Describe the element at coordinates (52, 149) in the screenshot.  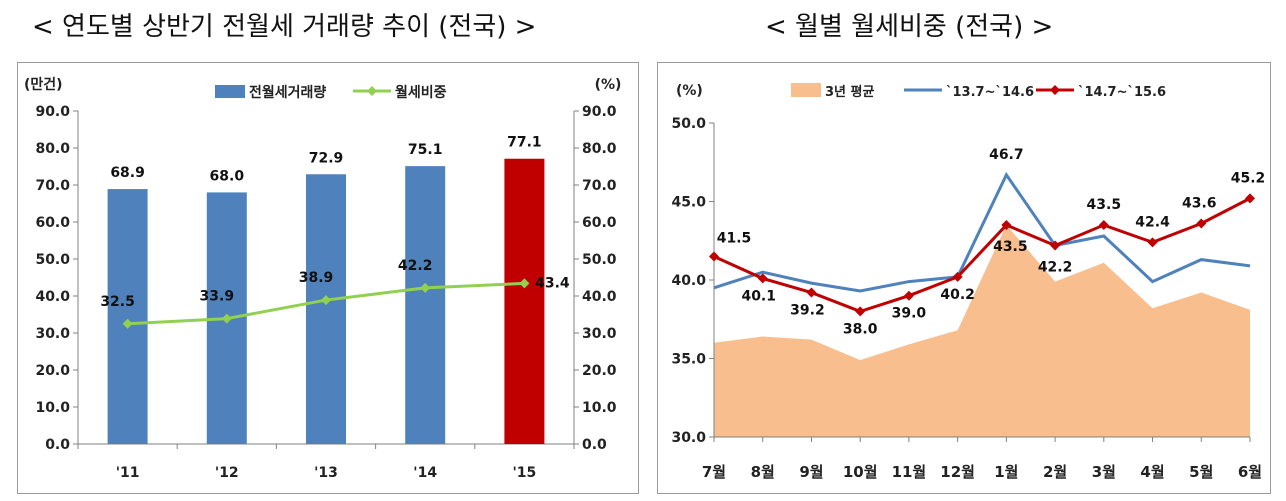
I see `left-y-tick-label: 80.0` at that location.